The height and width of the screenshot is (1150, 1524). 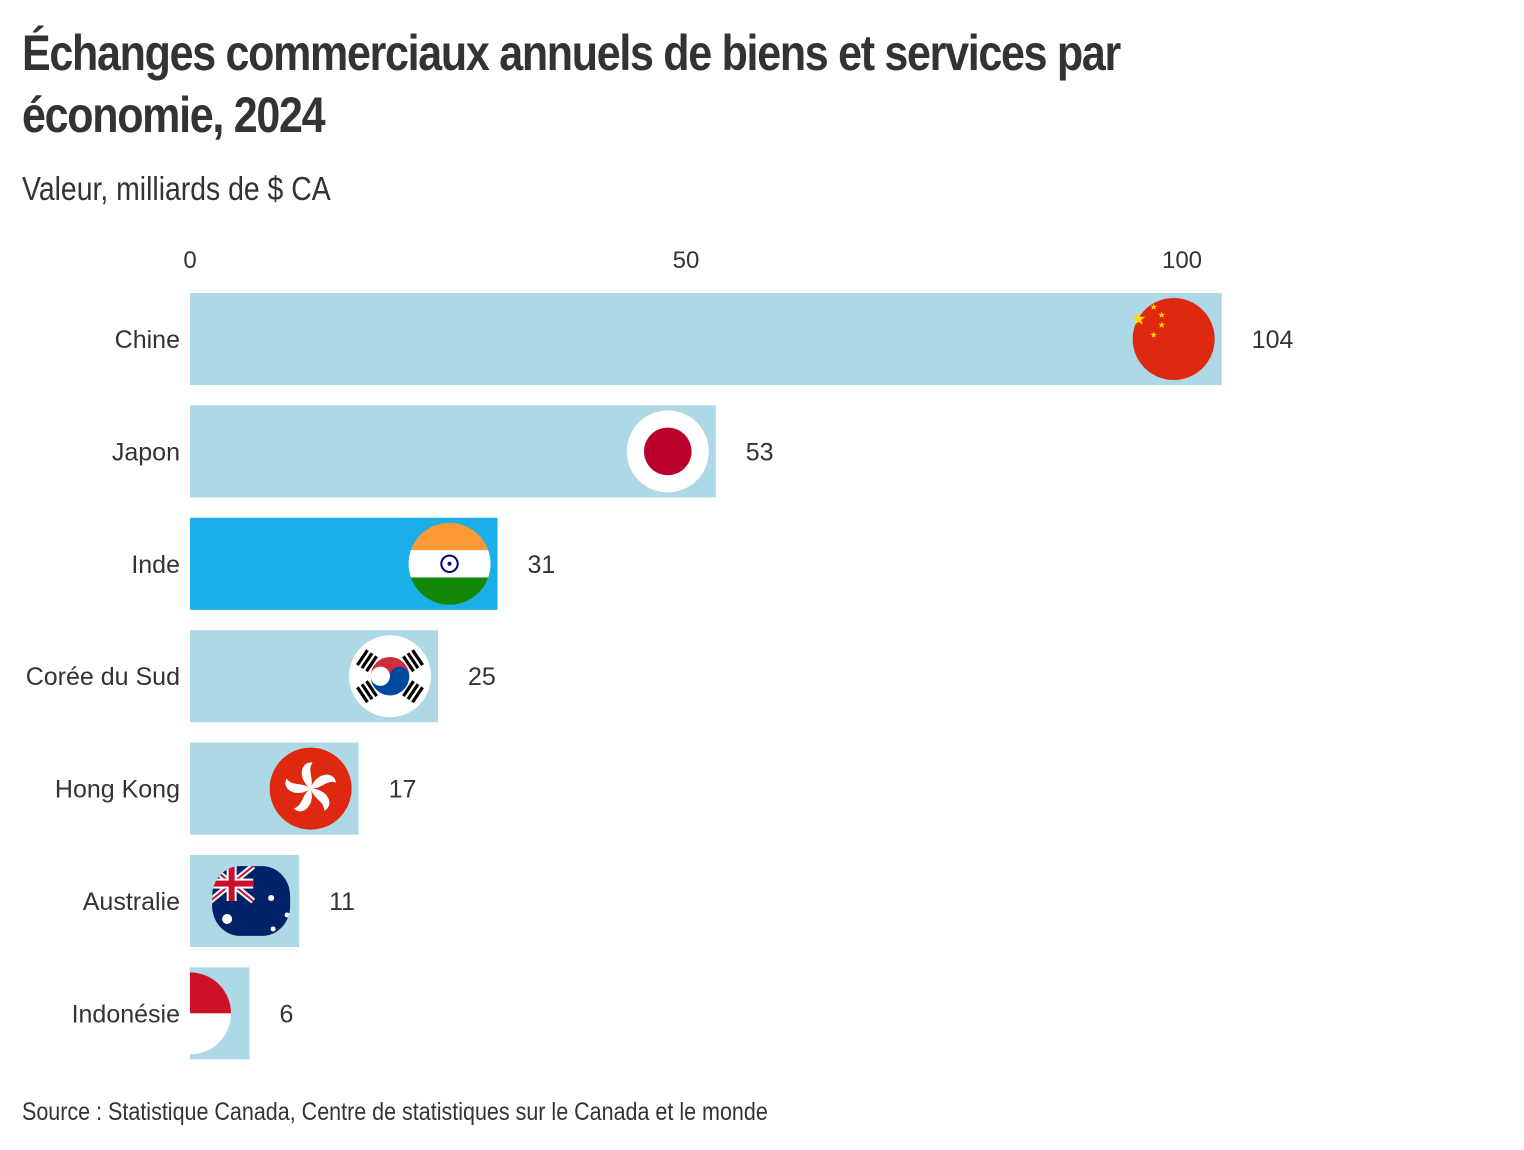 I want to click on category-label: Chine, so click(x=147, y=340).